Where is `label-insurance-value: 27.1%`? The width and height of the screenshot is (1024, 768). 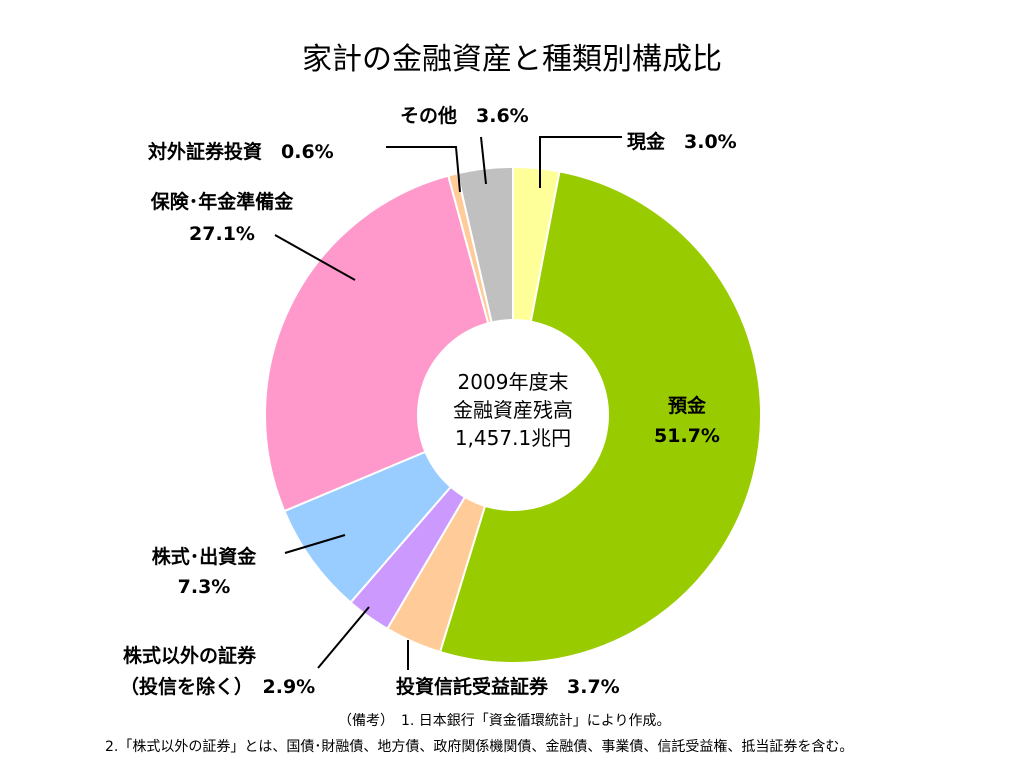
label-insurance-value: 27.1% is located at coordinates (222, 234).